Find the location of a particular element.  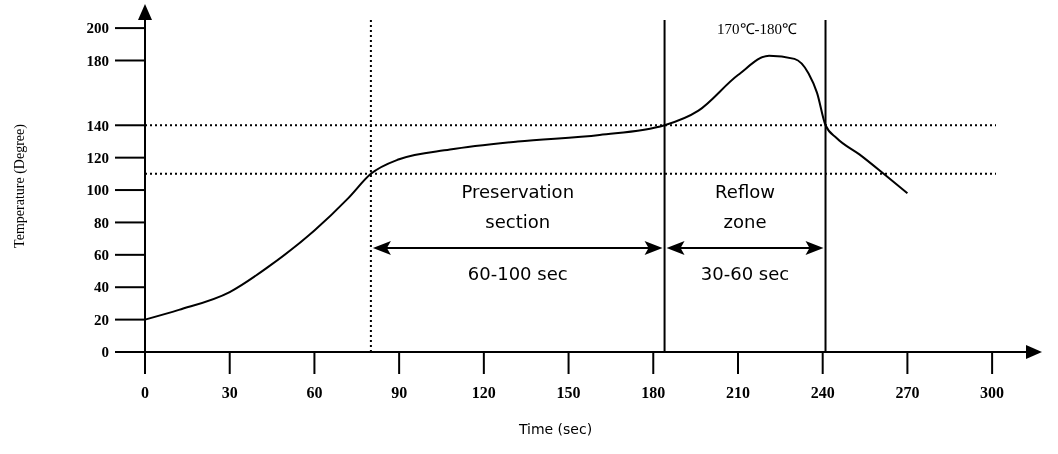

y-tick-label: 20 is located at coordinates (101, 319).